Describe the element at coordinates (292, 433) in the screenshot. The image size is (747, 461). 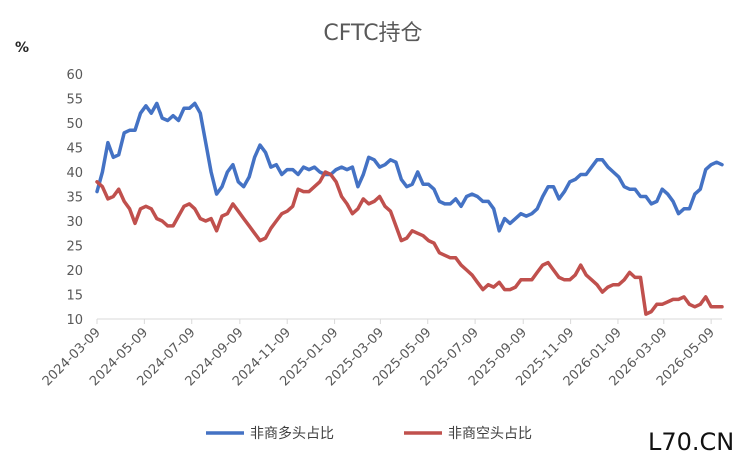
I see `legend-label-long: 非商多头占比` at that location.